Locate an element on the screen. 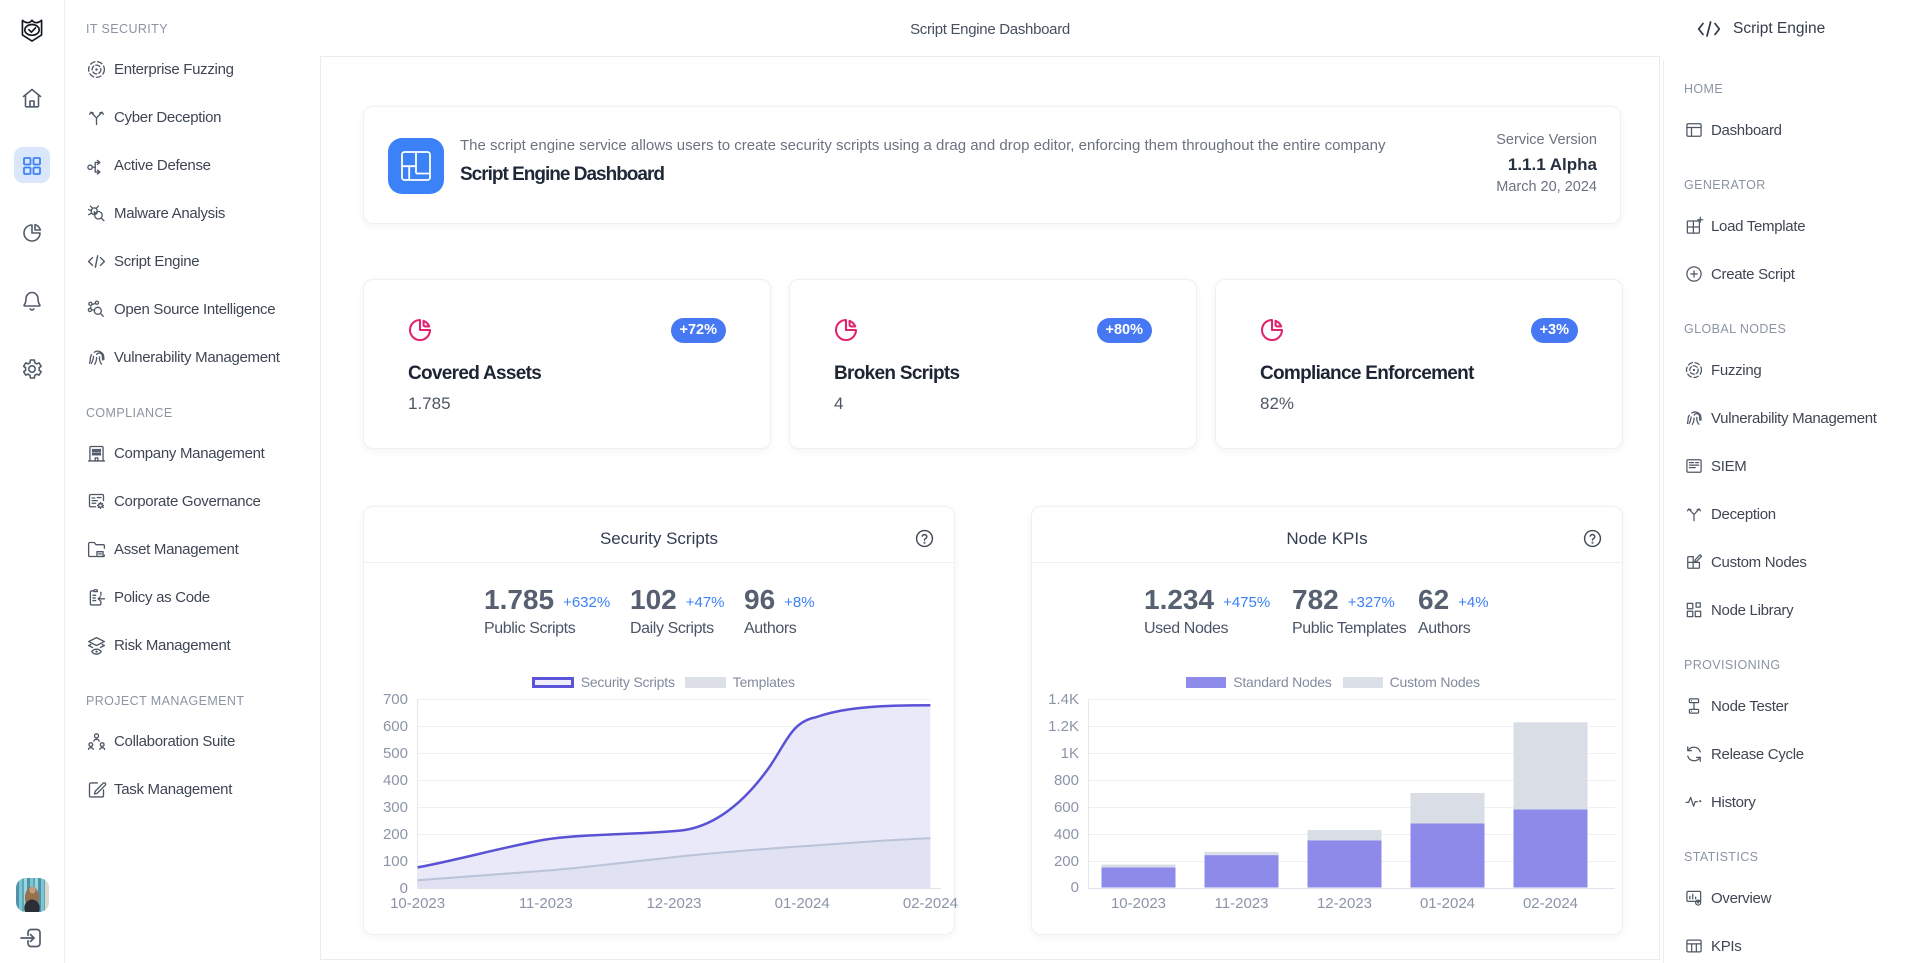  svg-text: 500 is located at coordinates (395, 753).